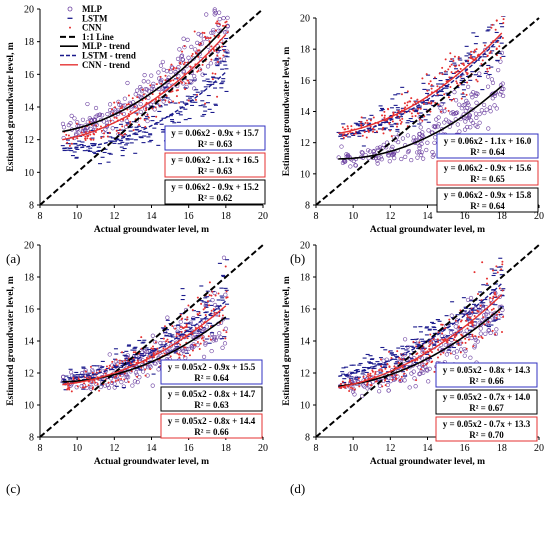 The image size is (550, 534). What do you see at coordinates (423, 77) in the screenshot?
I see `scatter-series-cnn` at bounding box center [423, 77].